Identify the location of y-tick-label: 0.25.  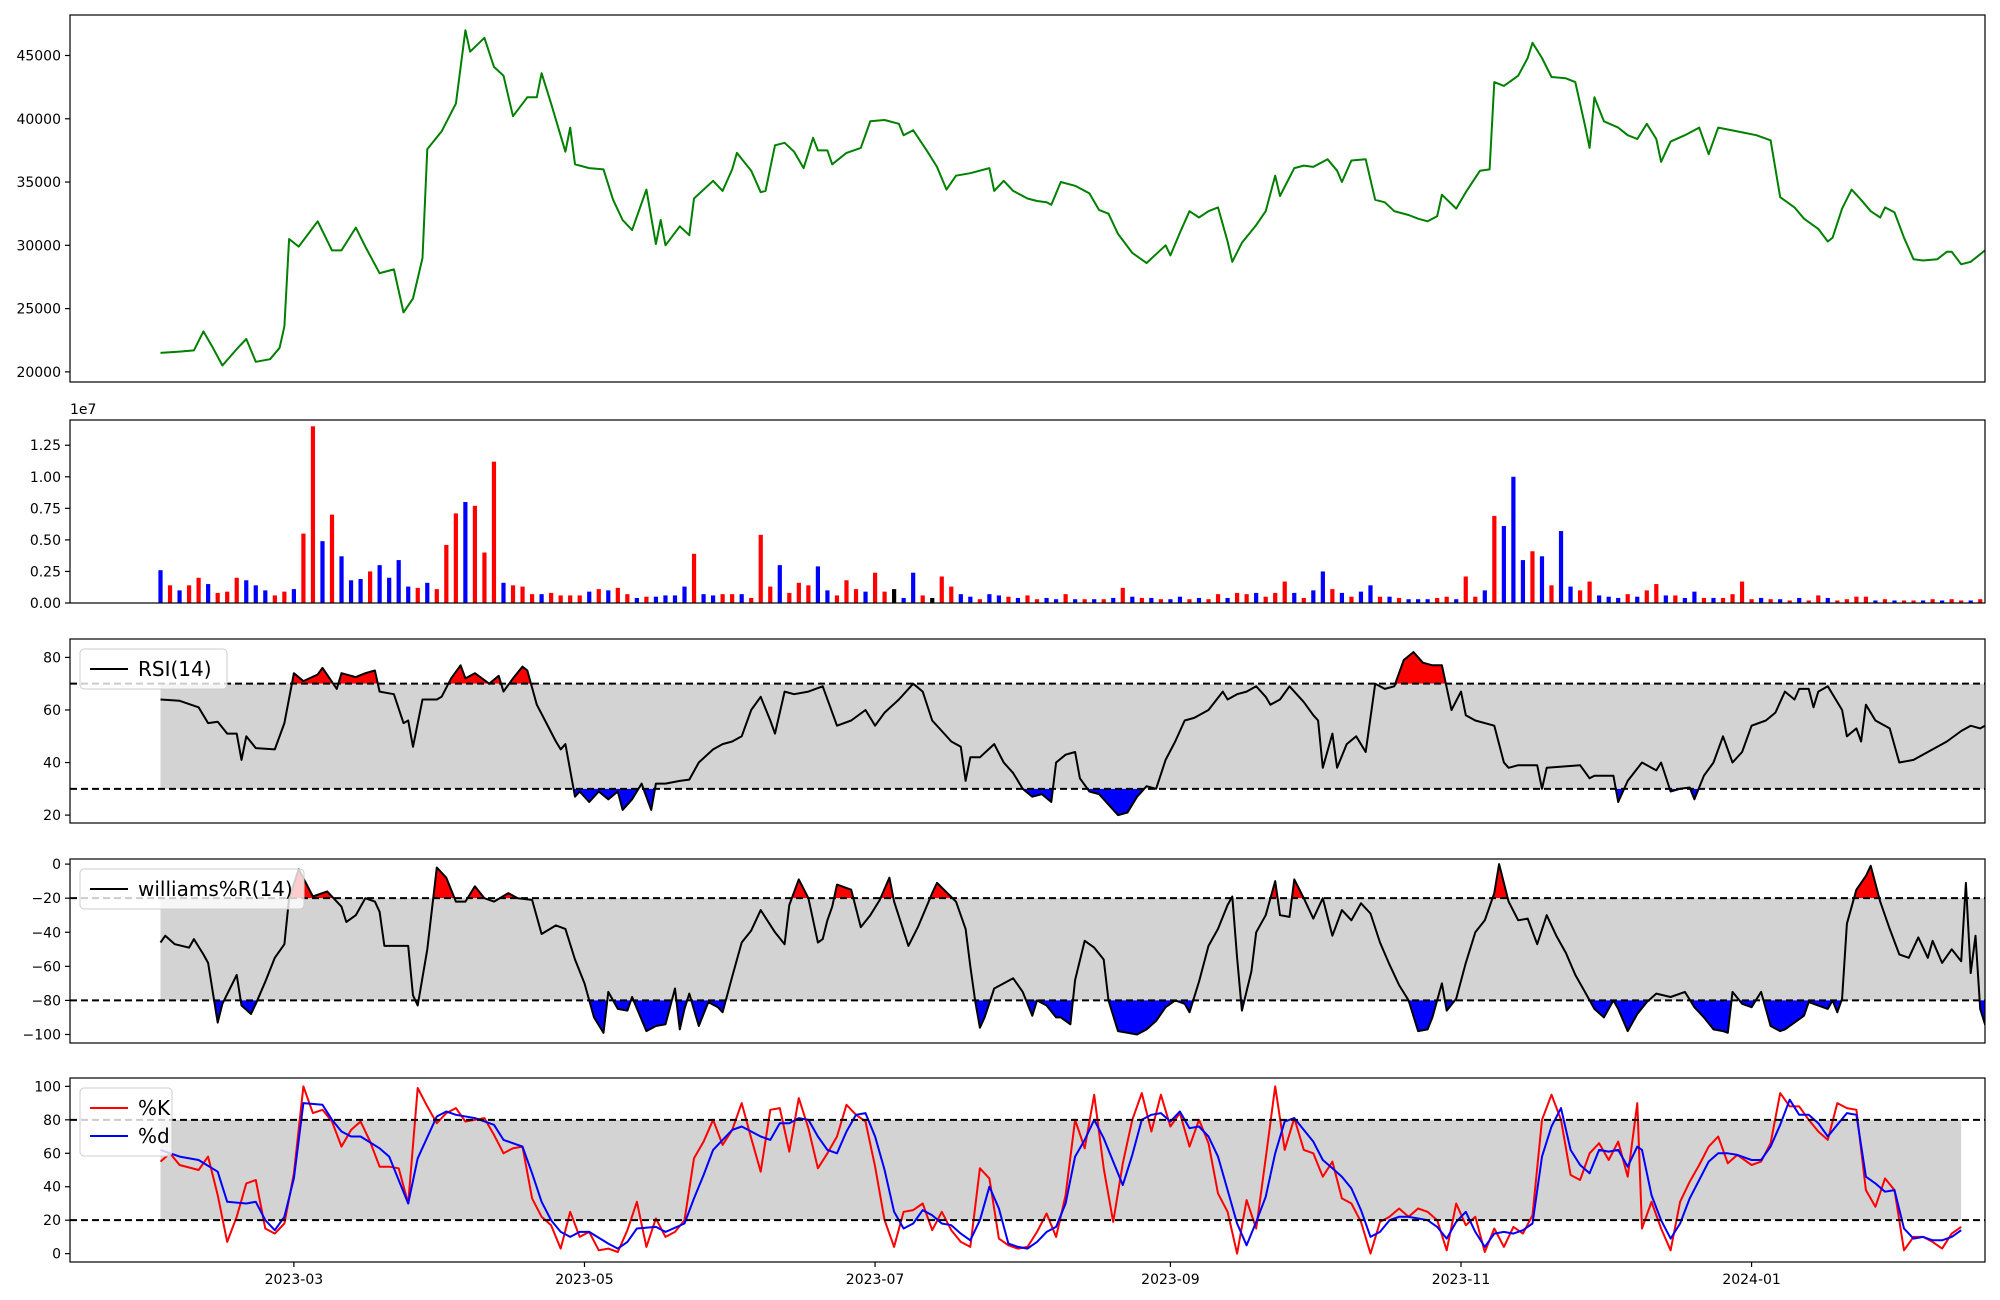
(45, 572).